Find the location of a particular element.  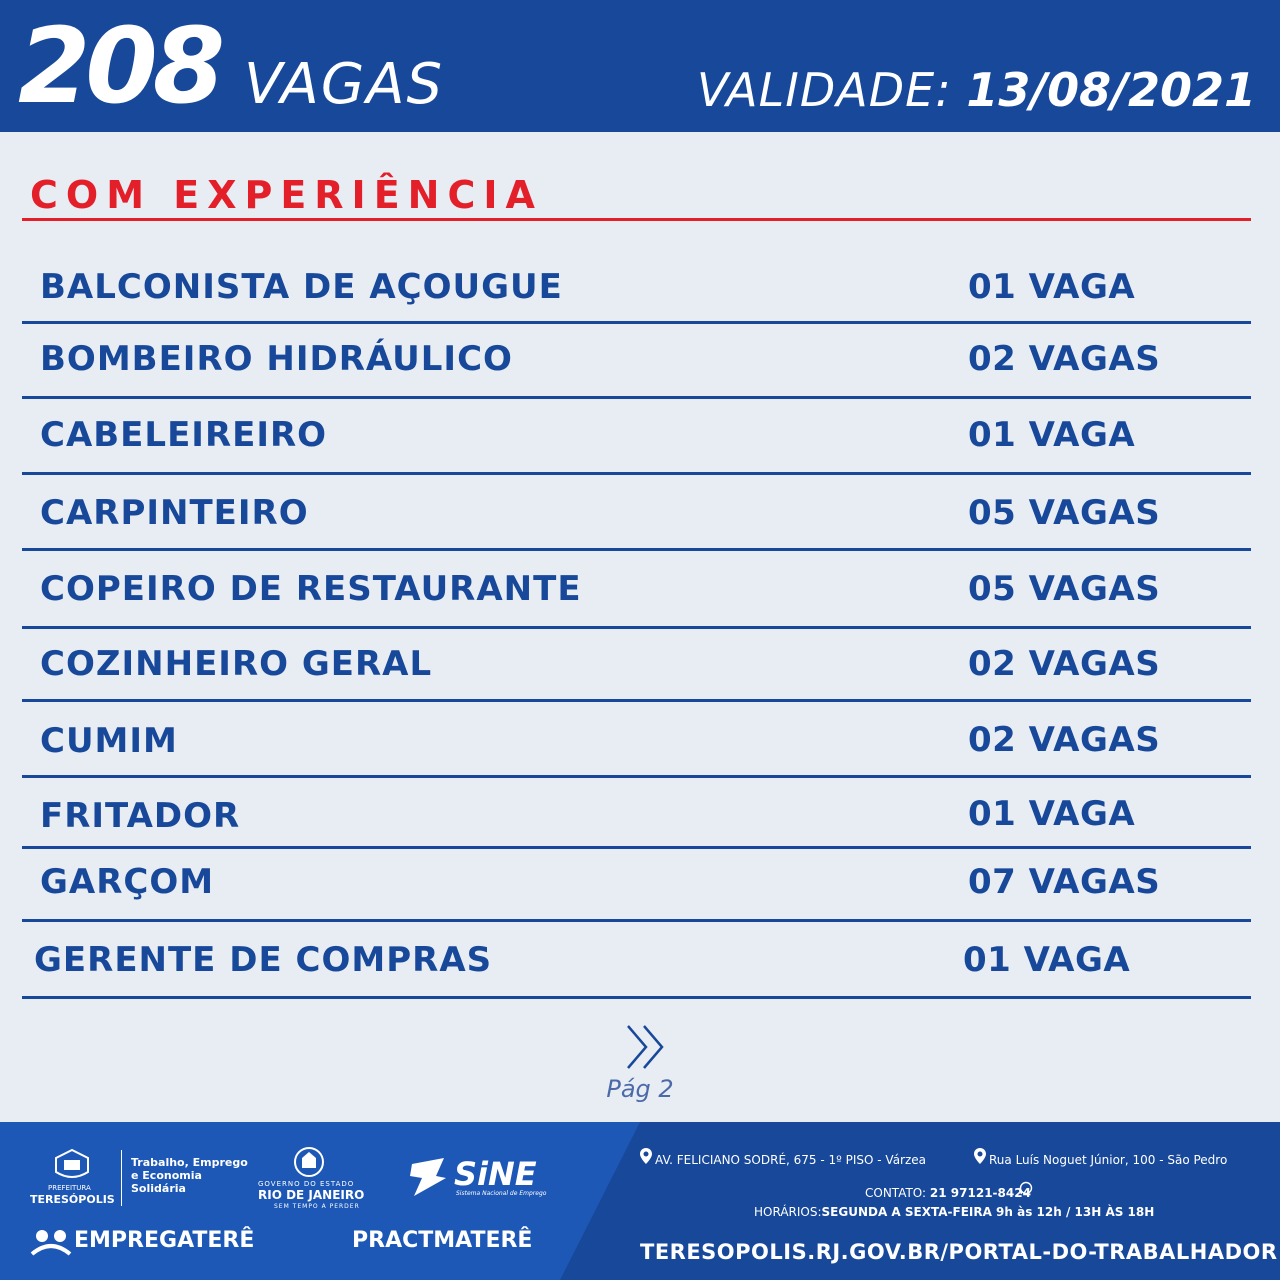

empregatere-logo: EMPREGATERÊ is located at coordinates (164, 1240).